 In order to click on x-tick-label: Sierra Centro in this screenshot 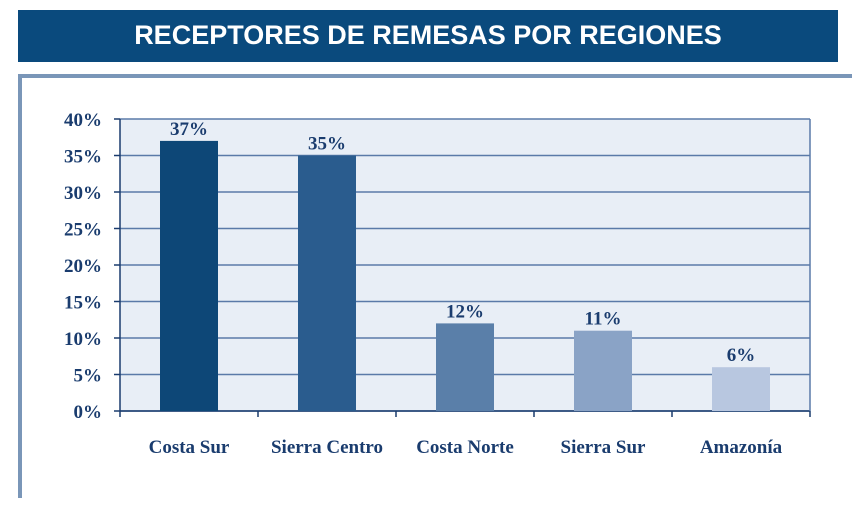, I will do `click(327, 447)`.